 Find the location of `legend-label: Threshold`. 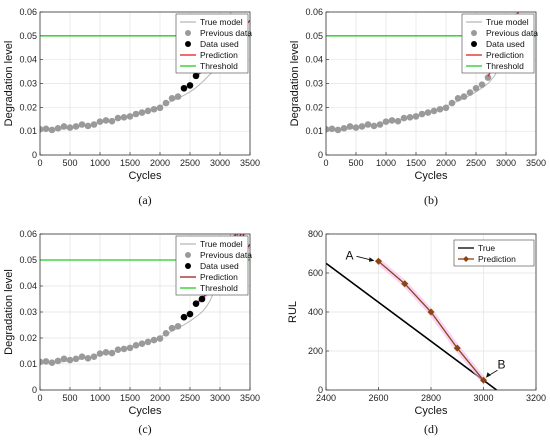

legend-label: Threshold is located at coordinates (219, 66).